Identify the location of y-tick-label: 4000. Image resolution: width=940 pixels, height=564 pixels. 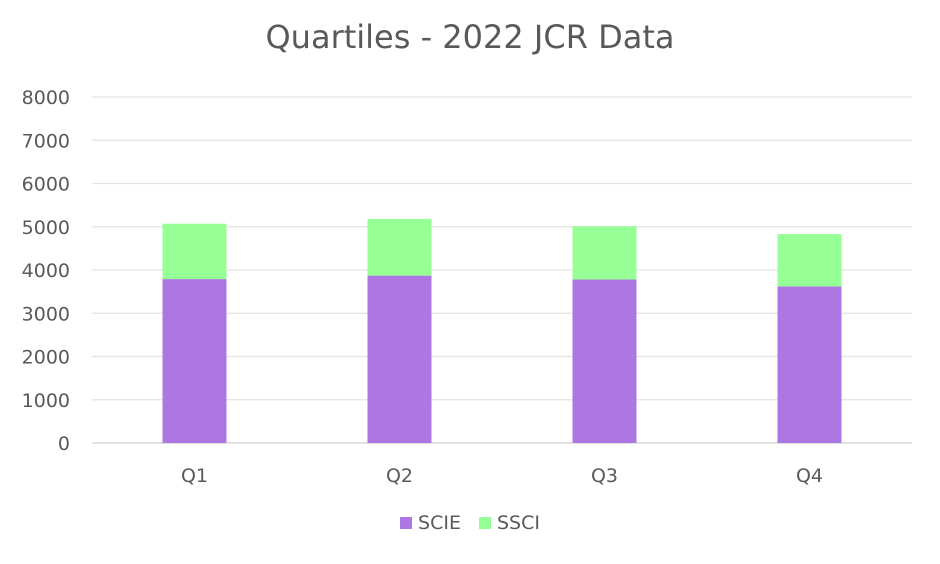
(46, 271).